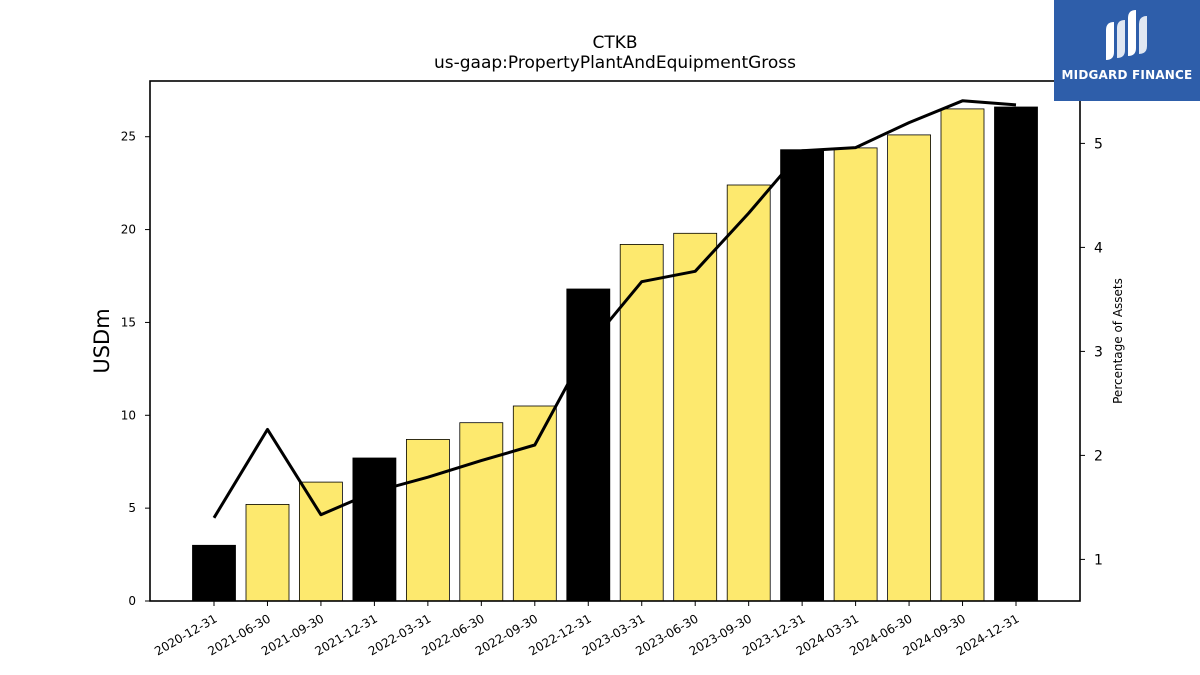 The image size is (1200, 675). Describe the element at coordinates (132, 601) in the screenshot. I see `y-tick-label: 0` at that location.